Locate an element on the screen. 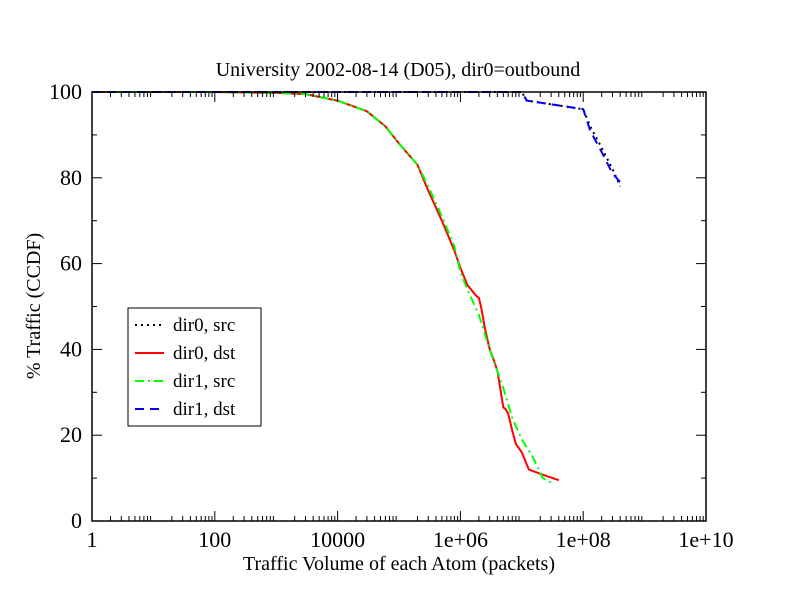  x-tick-label: 1 is located at coordinates (92, 539).